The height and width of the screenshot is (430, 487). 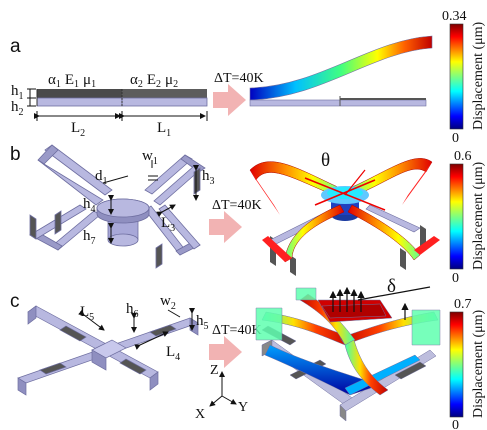 What do you see at coordinates (237, 330) in the screenshot?
I see `deltaT-label-c: ΔT=40K` at bounding box center [237, 330].